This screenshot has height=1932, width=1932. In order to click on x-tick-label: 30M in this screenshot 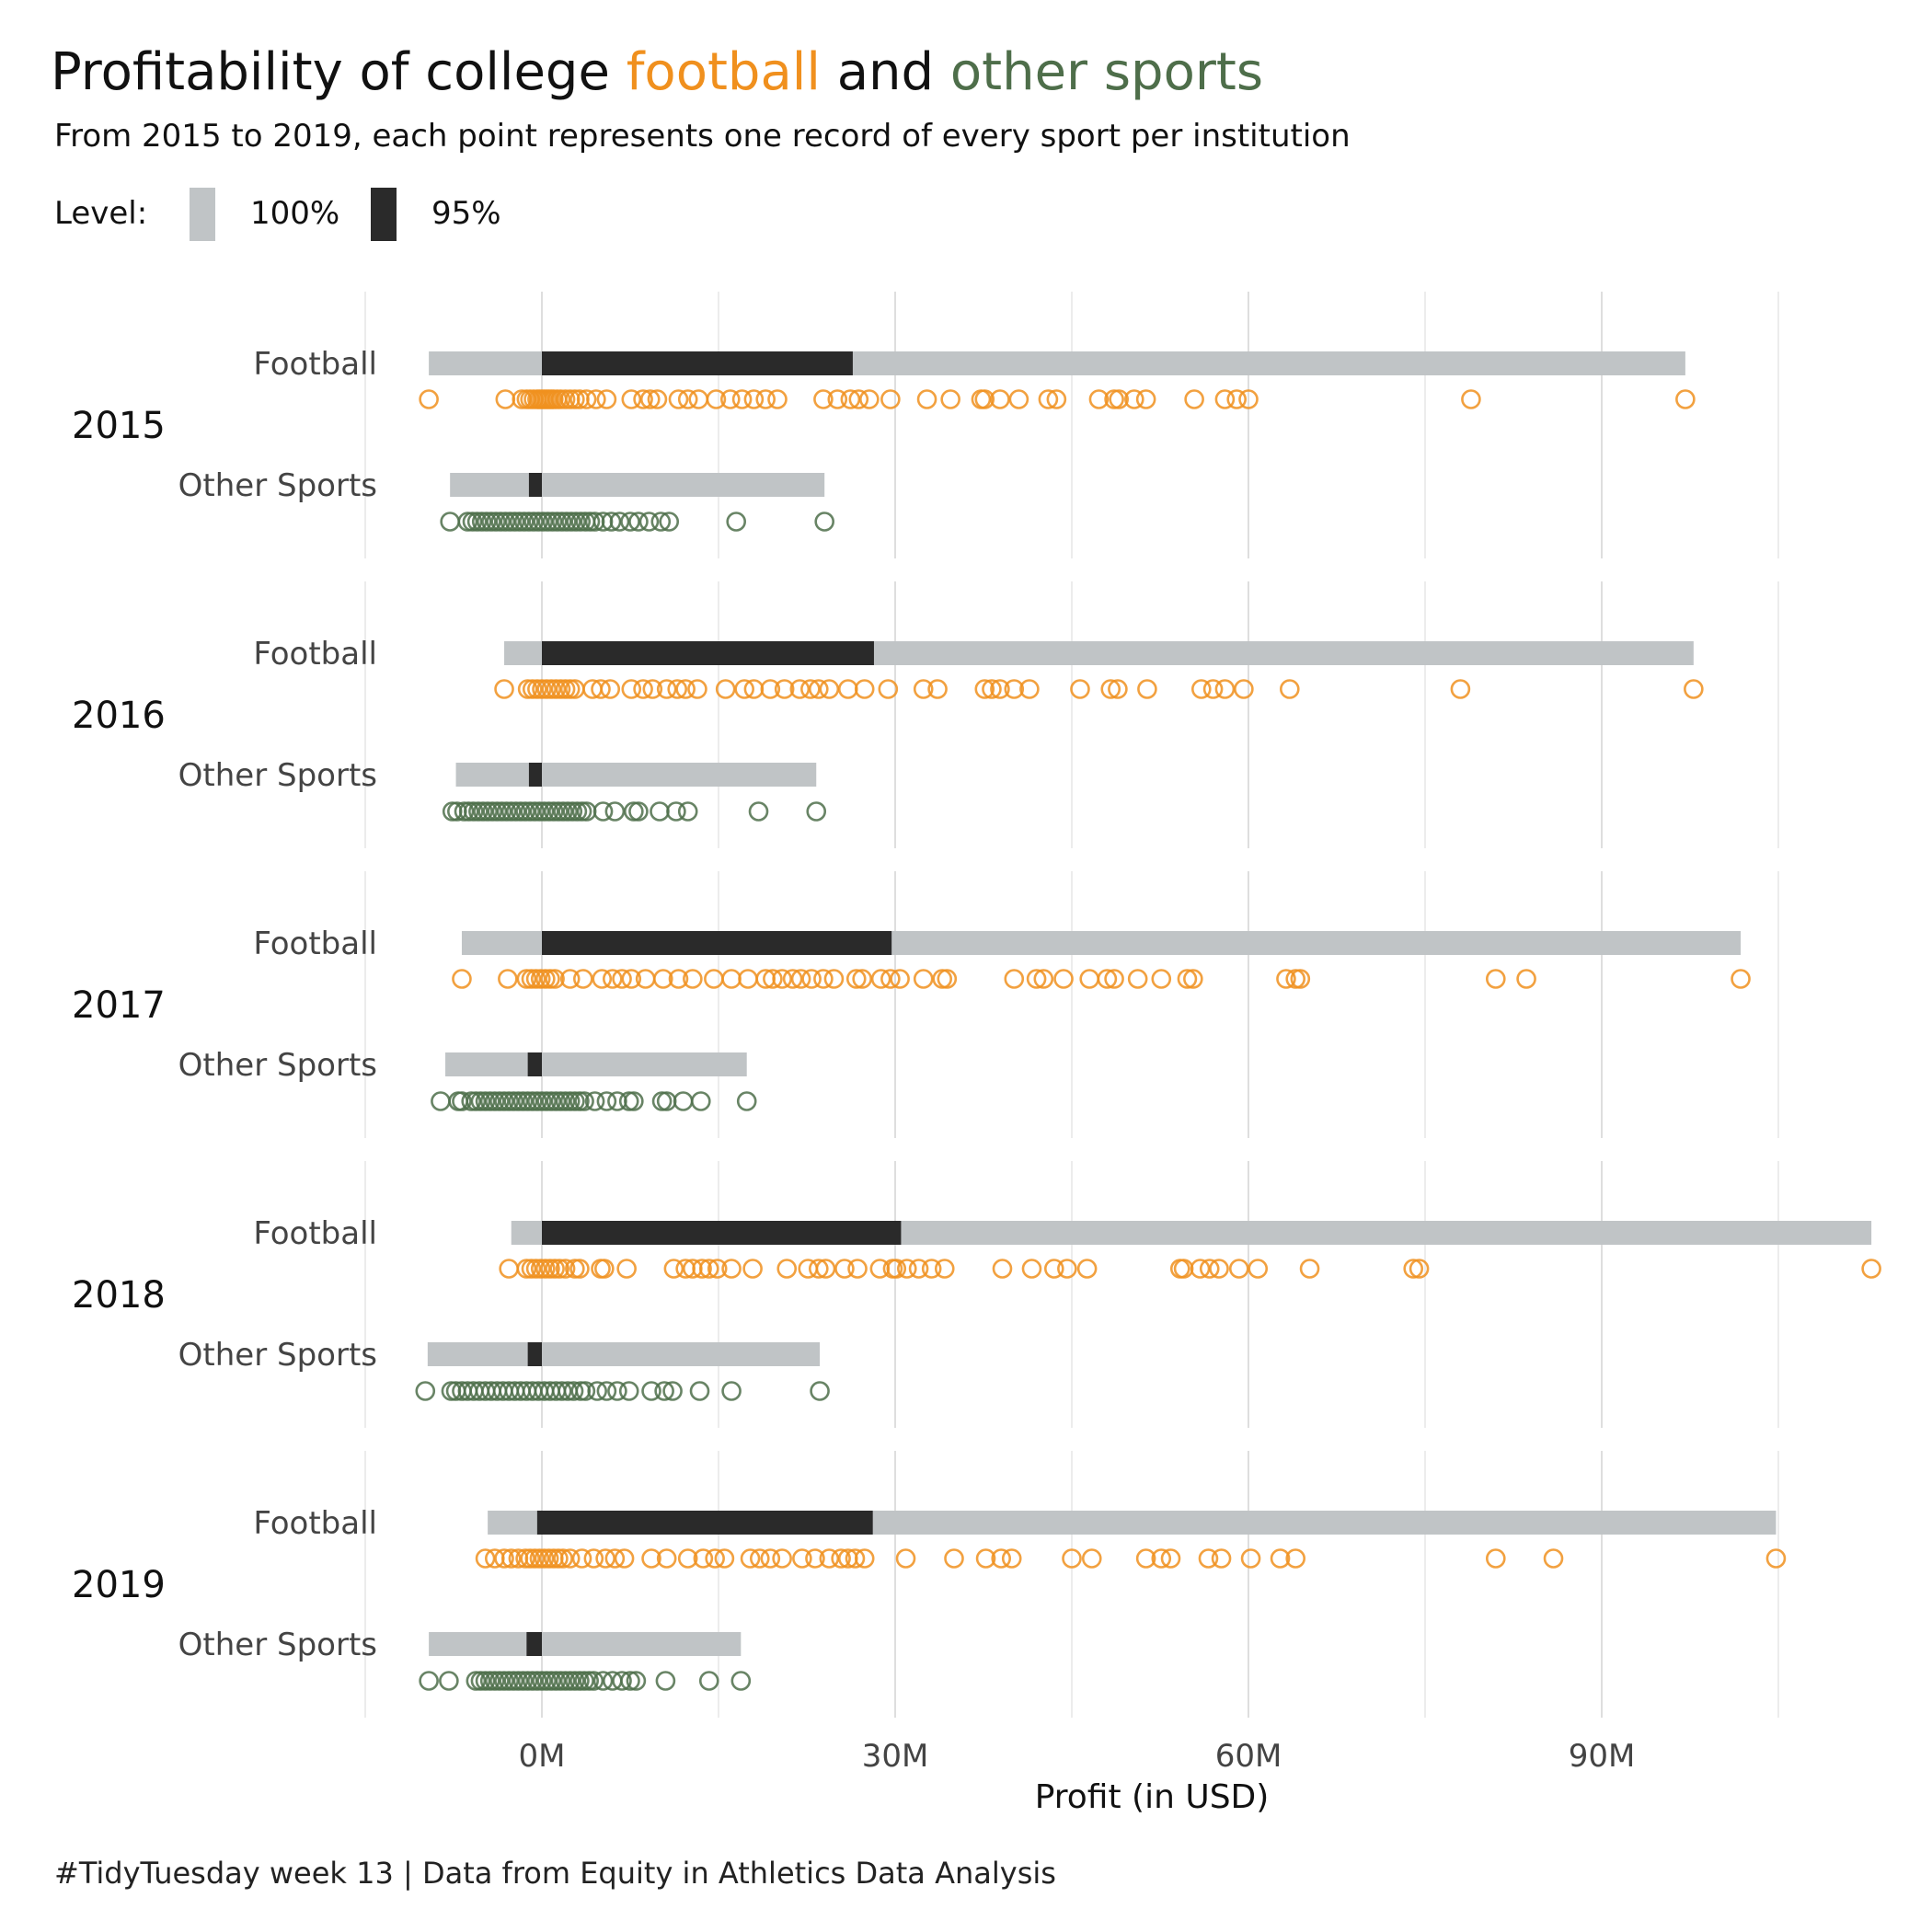, I will do `click(895, 1756)`.